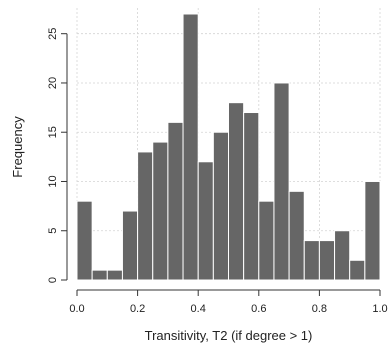  Describe the element at coordinates (228, 302) in the screenshot. I see `x-axis: 0.0 0.2 0.4 0.6 0.8 1.0` at that location.